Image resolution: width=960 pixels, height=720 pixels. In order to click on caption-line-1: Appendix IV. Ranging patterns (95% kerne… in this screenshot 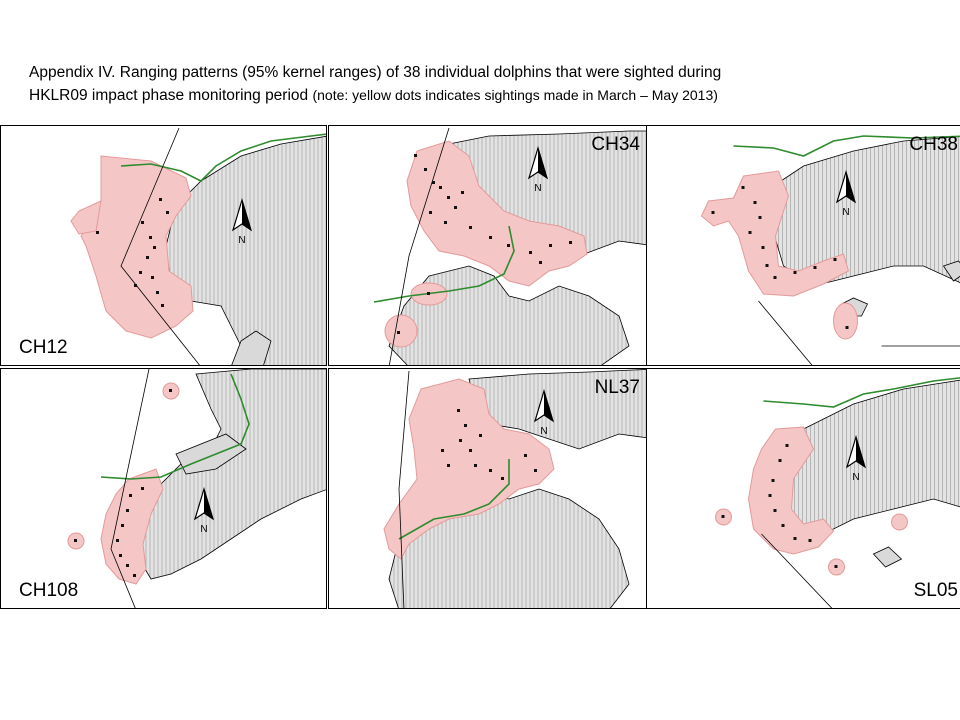, I will do `click(375, 72)`.